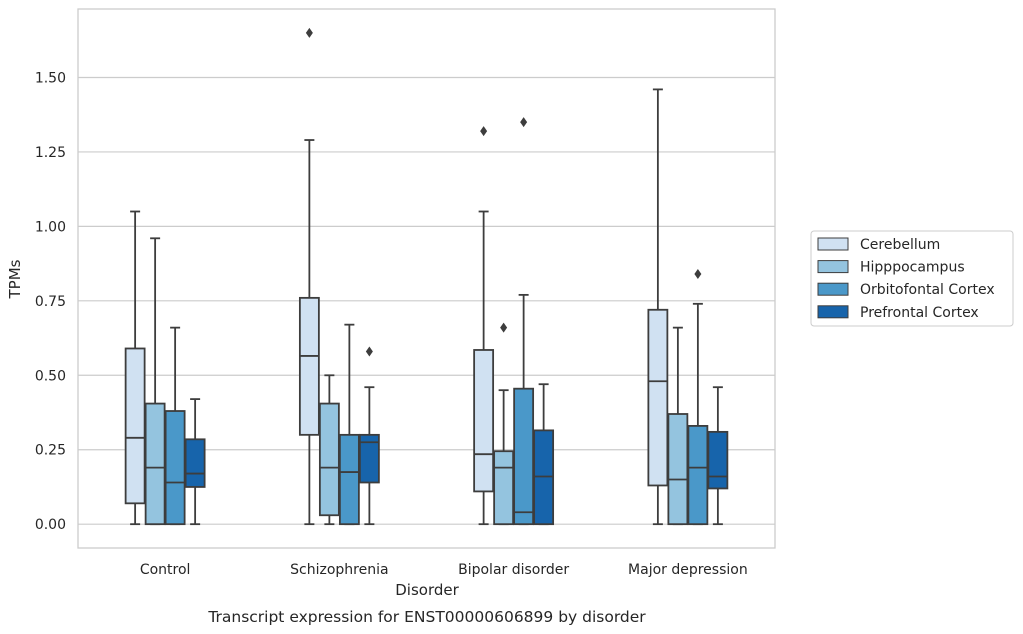  Describe the element at coordinates (912, 268) in the screenshot. I see `legend-label: Hipppocampus` at that location.